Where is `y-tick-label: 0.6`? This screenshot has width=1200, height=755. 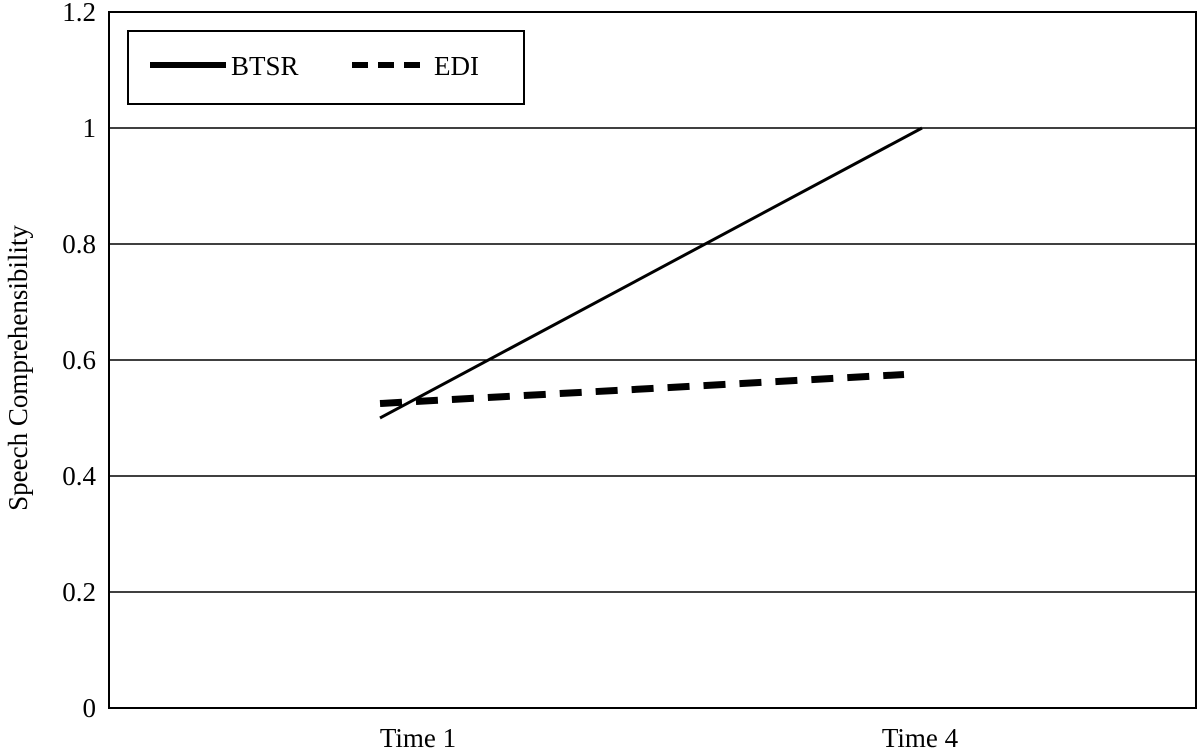 y-tick-label: 0.6 is located at coordinates (79, 360).